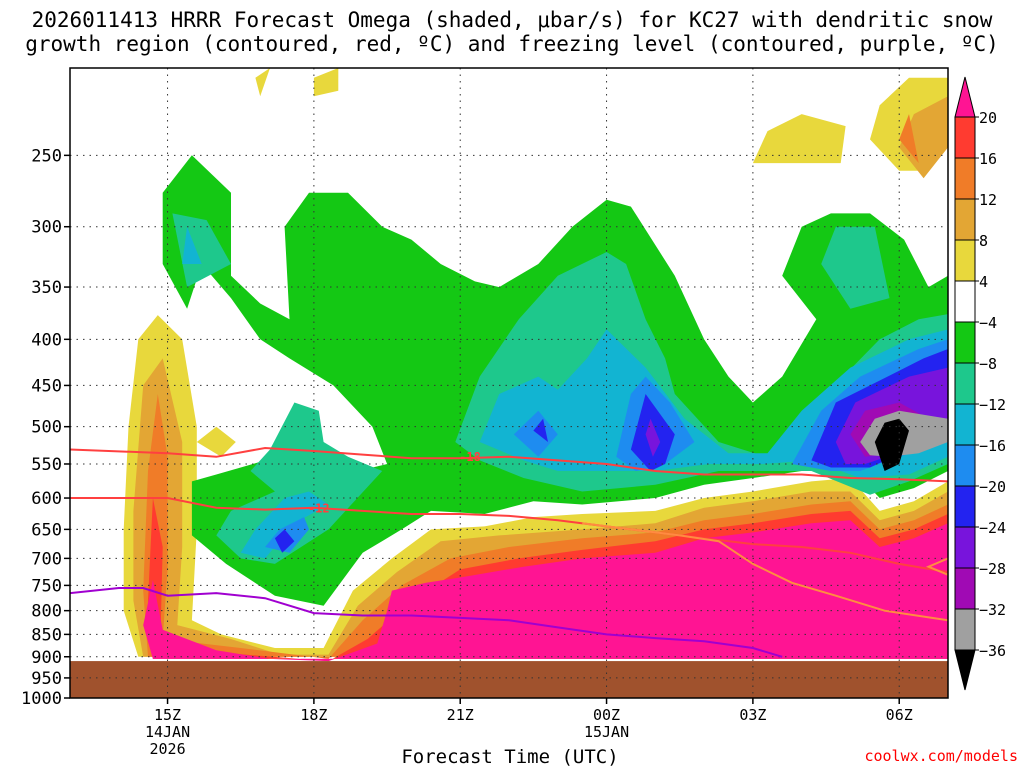 This screenshot has height=768, width=1024. I want to click on colorbar-label: −4, so click(988, 323).